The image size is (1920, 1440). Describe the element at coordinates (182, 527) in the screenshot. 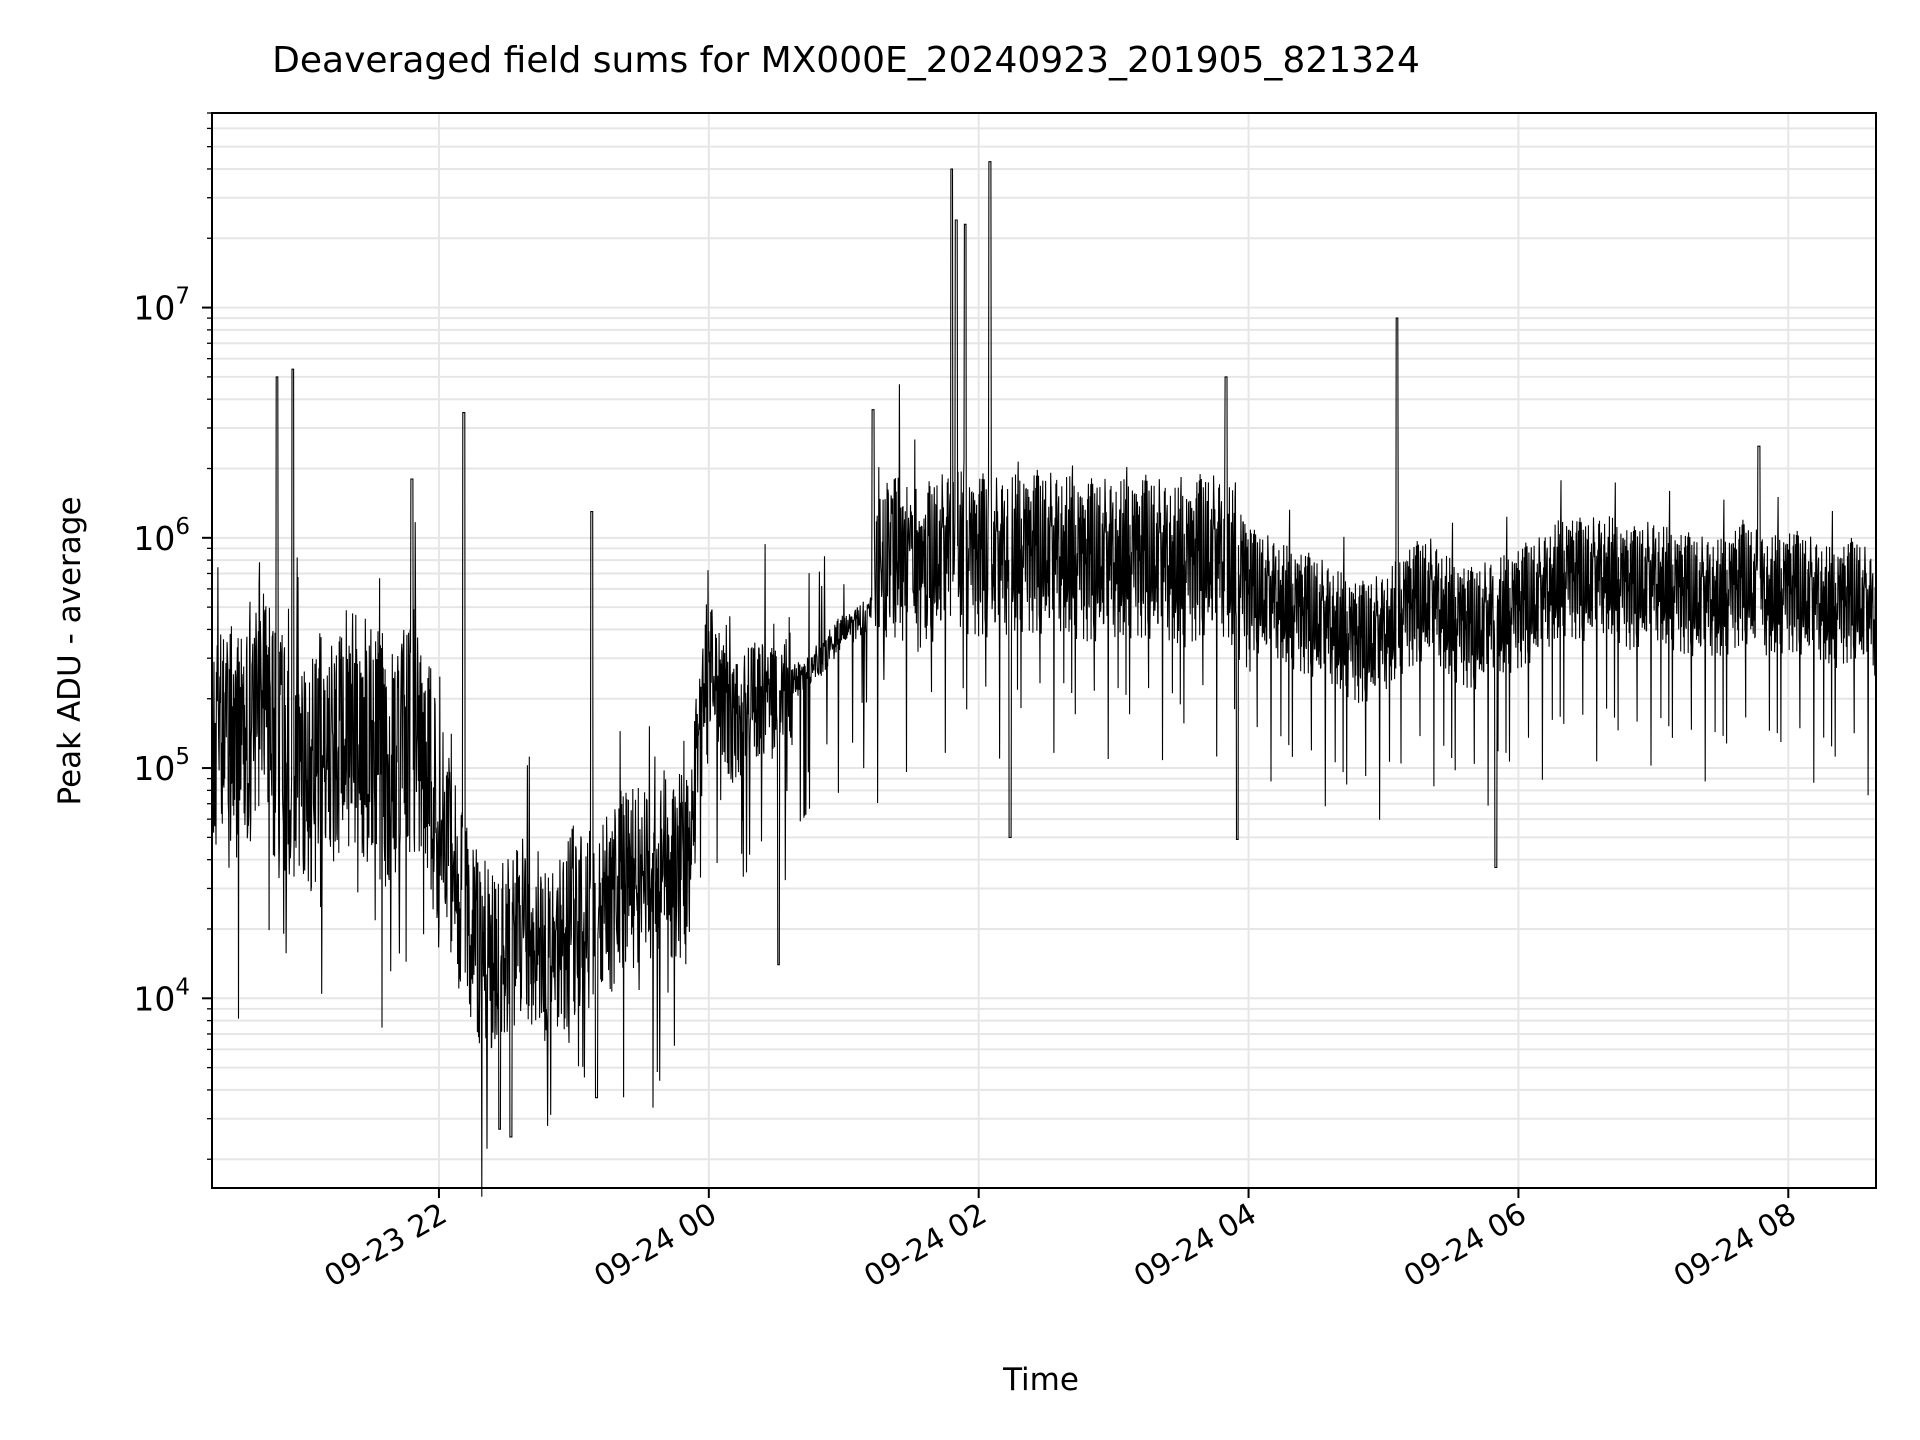

I see `y-tick-exponent: 6` at that location.